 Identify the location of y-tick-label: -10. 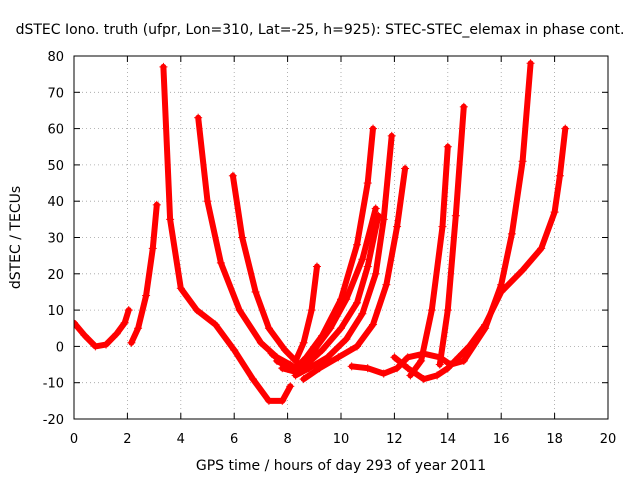
(53, 384).